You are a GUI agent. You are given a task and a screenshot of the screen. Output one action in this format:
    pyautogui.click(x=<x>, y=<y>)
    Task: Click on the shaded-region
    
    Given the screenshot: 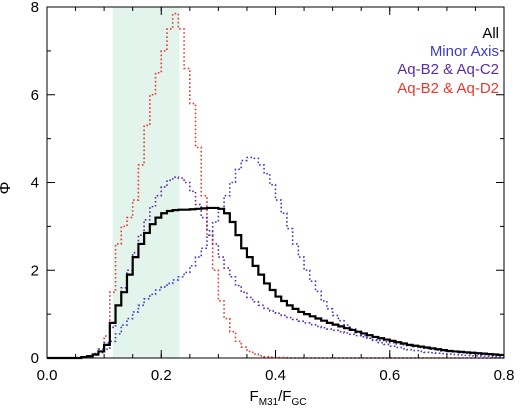 What is the action you would take?
    pyautogui.click(x=146, y=182)
    